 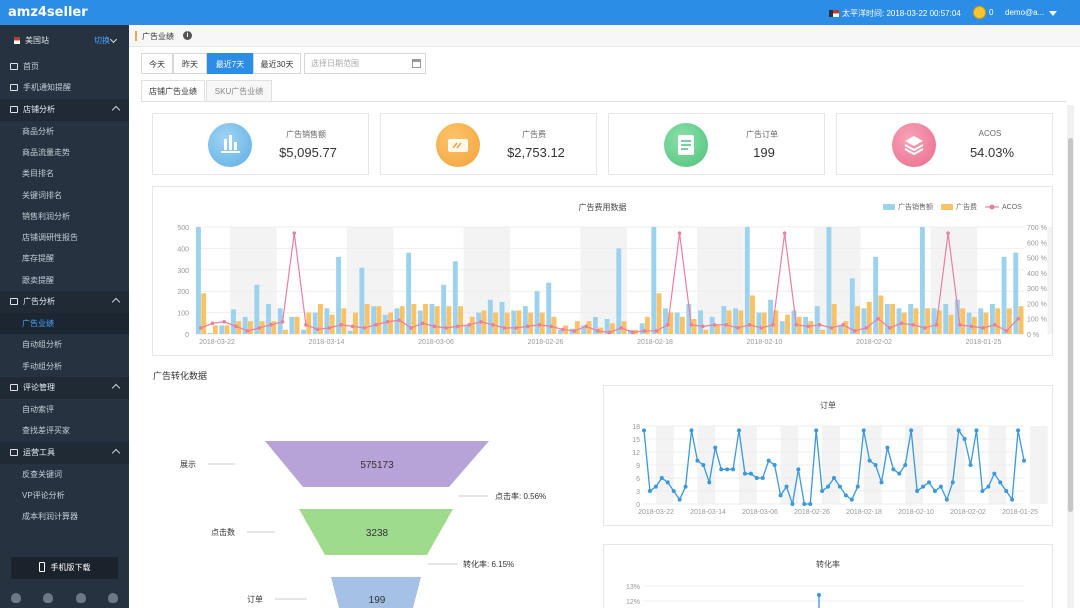 I want to click on tab-sku-ads: SKU广告业绩, so click(x=239, y=91).